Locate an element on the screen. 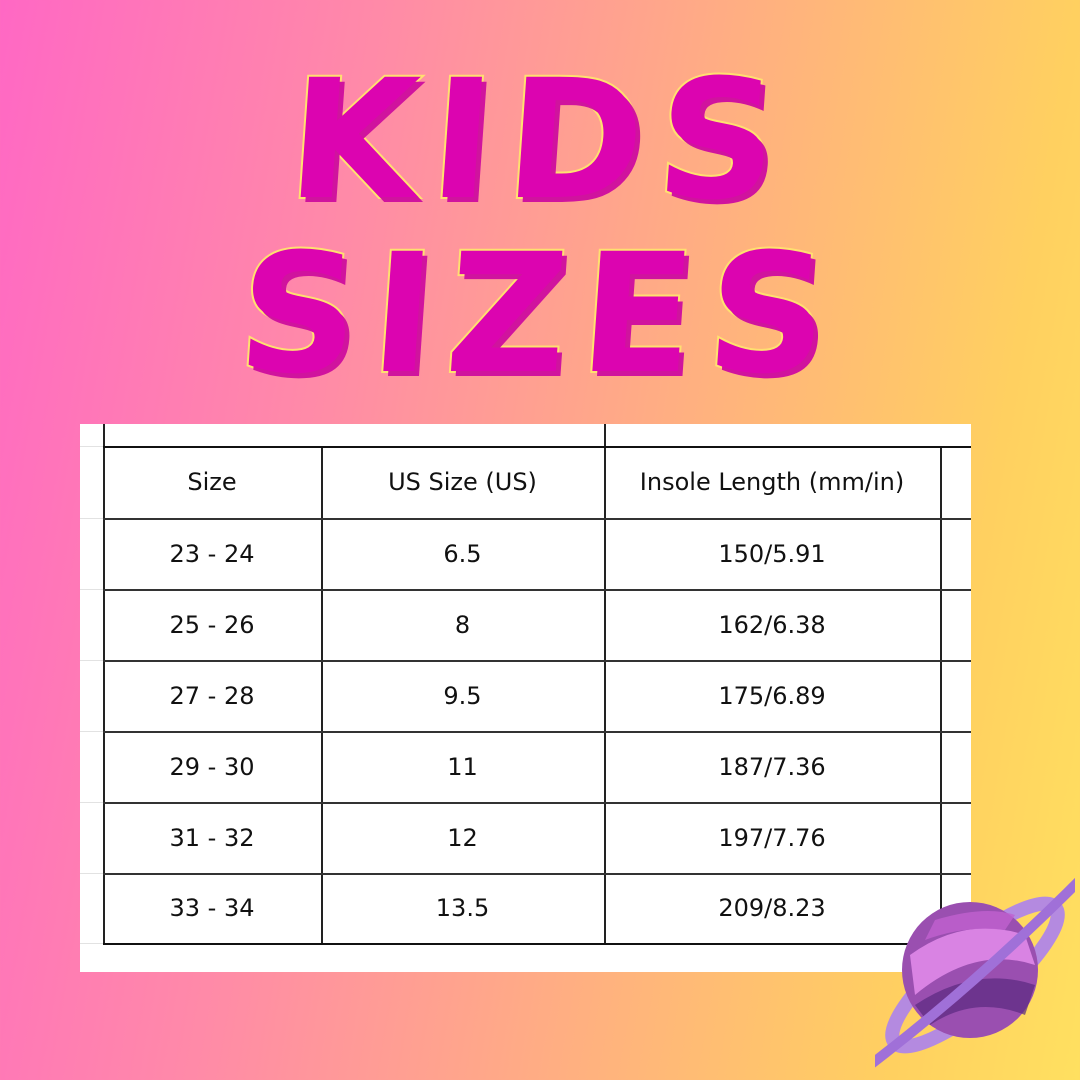  table-header: Insole Length (mm/in) is located at coordinates (772, 482).